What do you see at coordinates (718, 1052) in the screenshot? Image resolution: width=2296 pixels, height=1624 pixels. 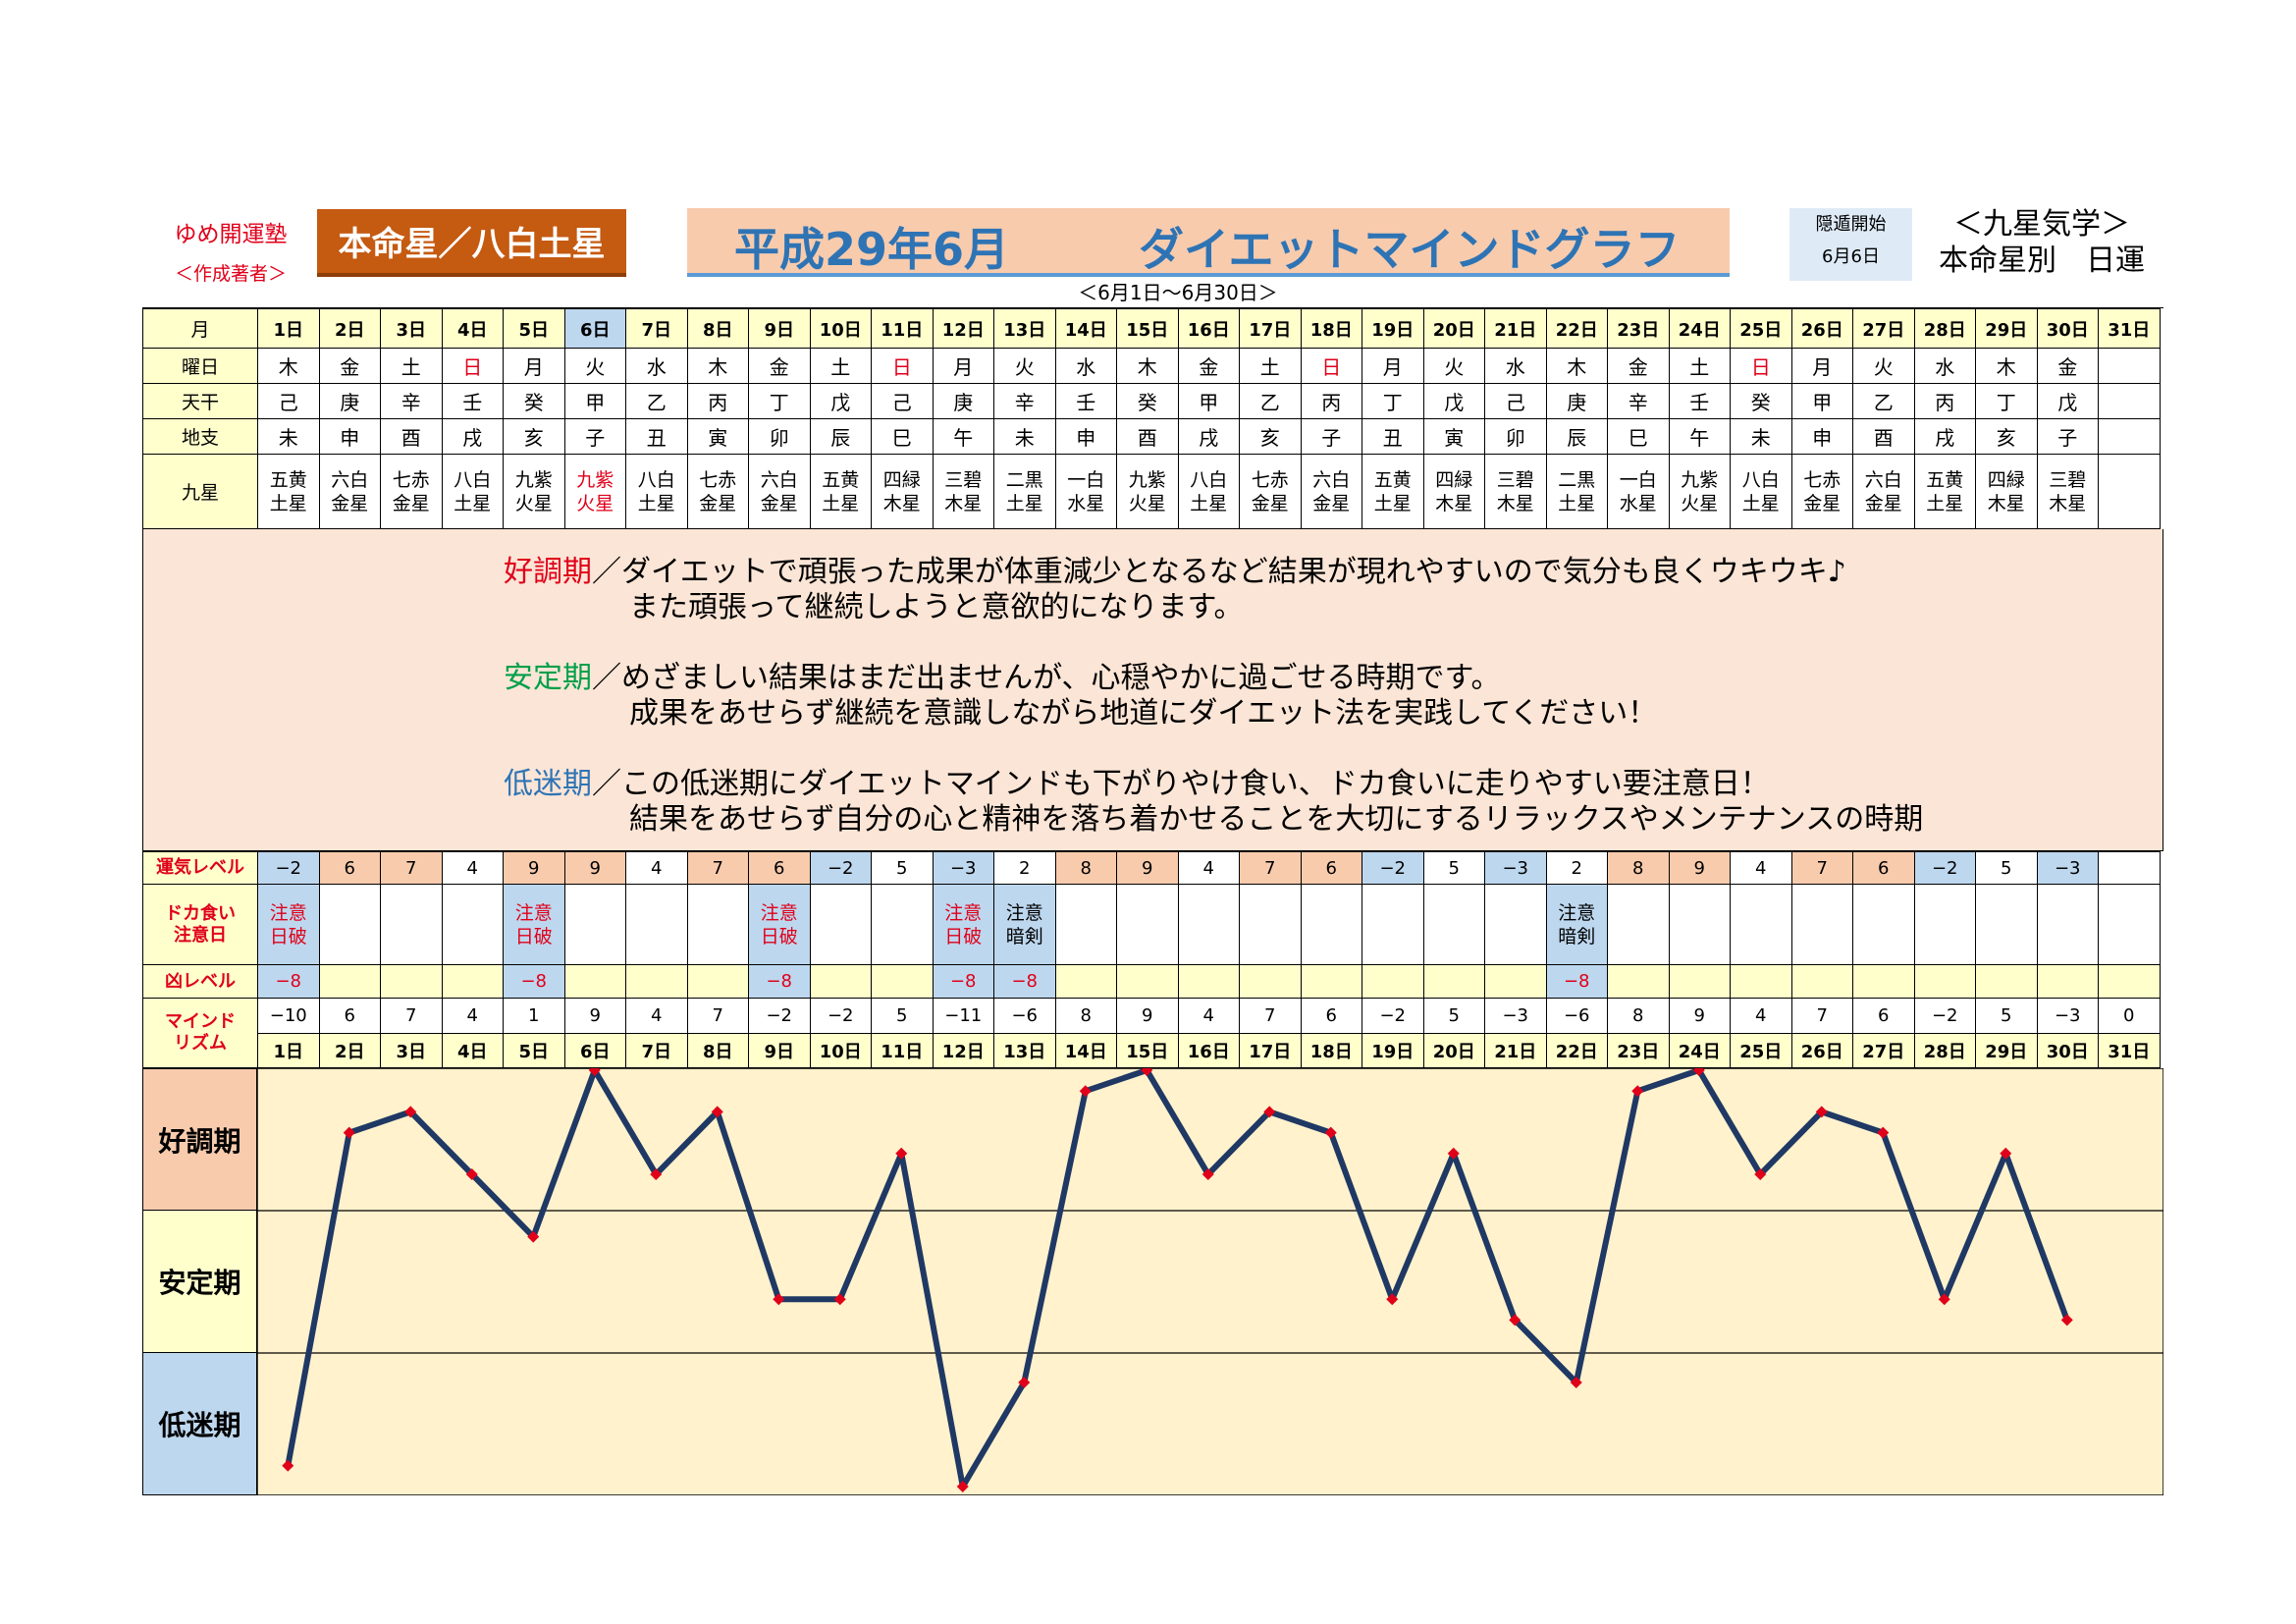 I see `day-label: 8日` at bounding box center [718, 1052].